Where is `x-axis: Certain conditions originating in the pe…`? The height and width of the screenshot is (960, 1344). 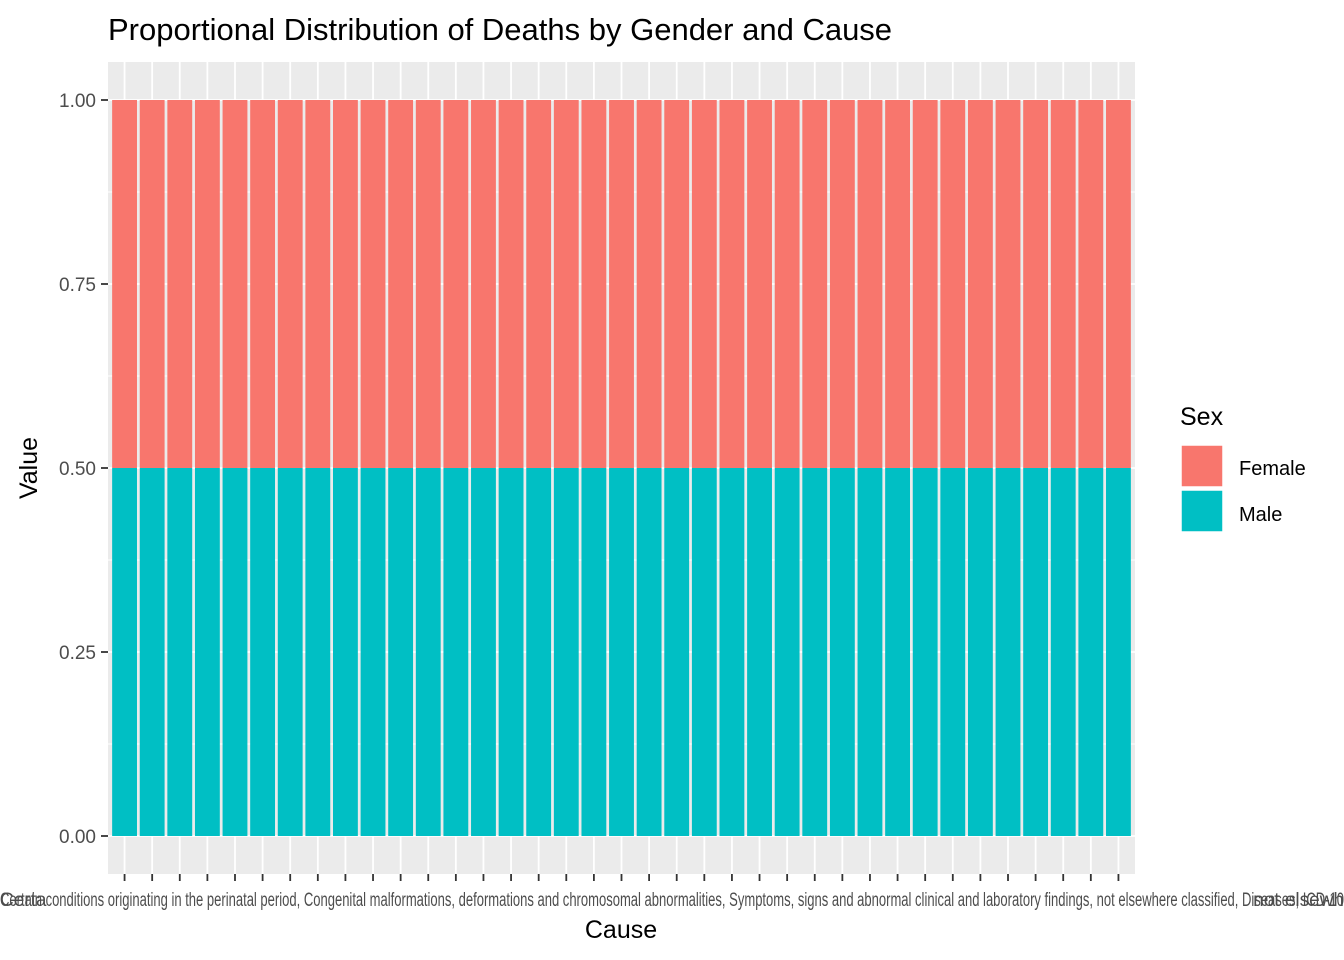 x-axis: Certain conditions originating in the pe… is located at coordinates (672, 892).